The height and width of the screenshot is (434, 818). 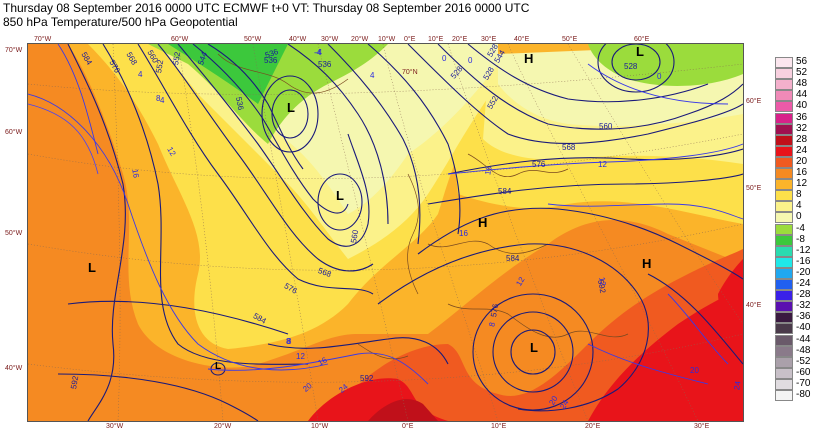 I want to click on legend-item: 0, so click(x=796, y=217).